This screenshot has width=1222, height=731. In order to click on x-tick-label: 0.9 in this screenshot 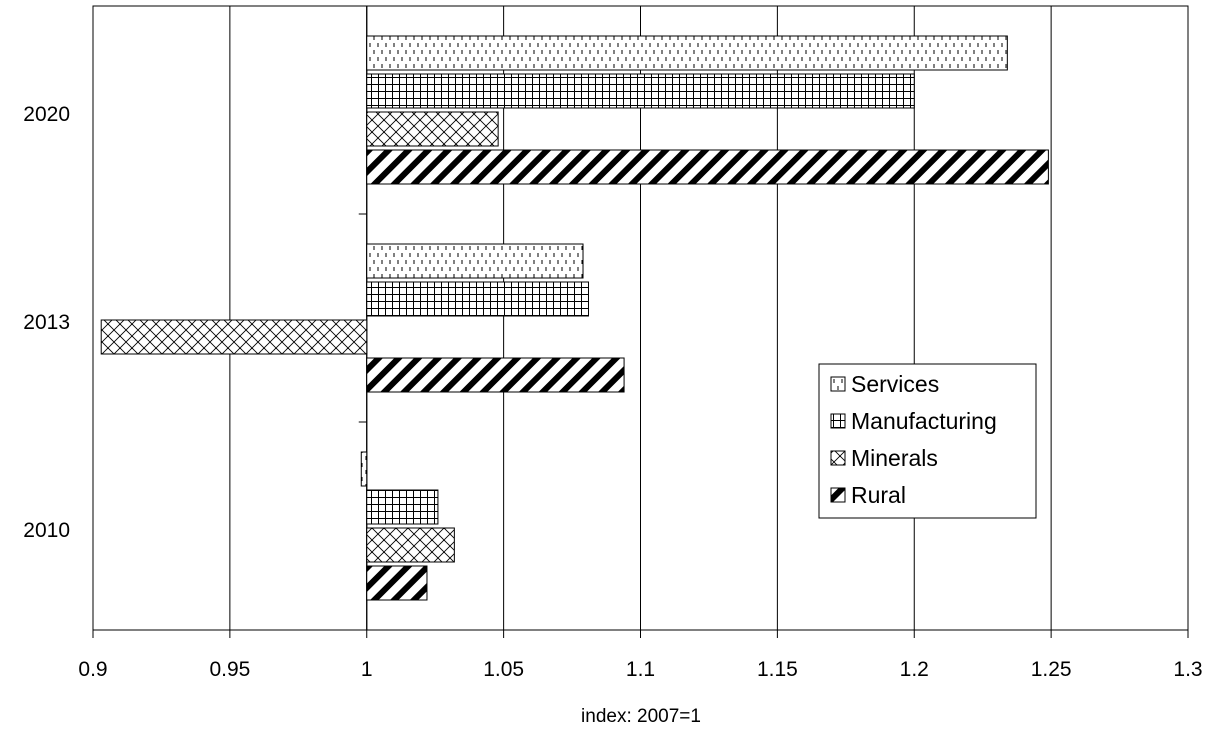, I will do `click(92, 669)`.